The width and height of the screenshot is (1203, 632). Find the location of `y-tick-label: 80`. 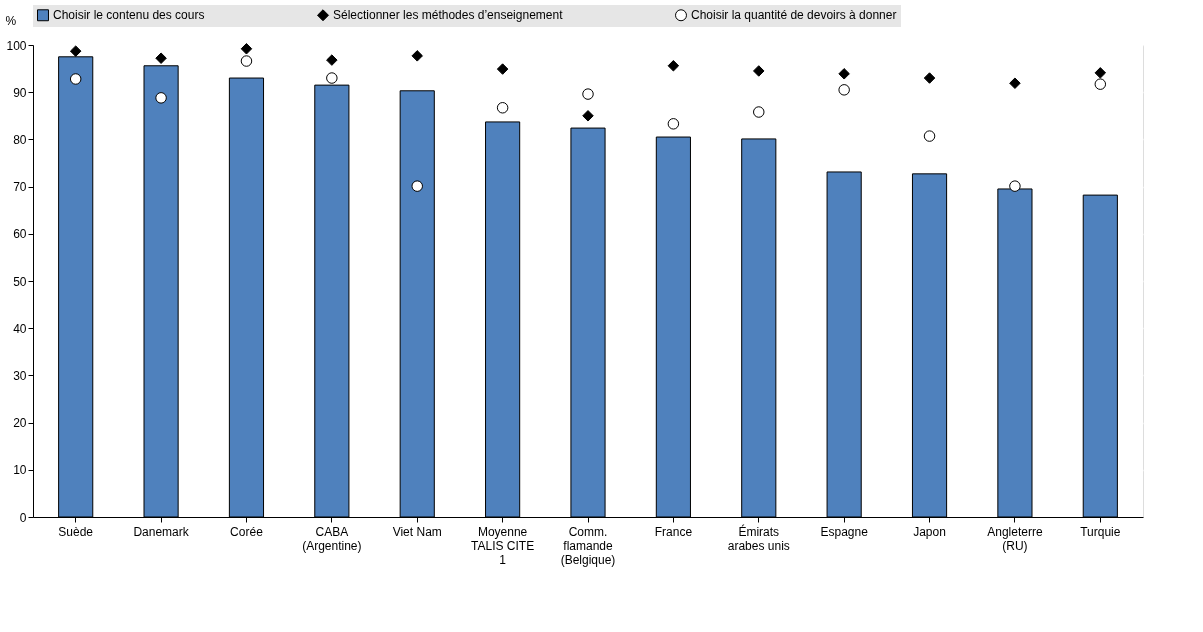

y-tick-label: 80 is located at coordinates (20, 139).